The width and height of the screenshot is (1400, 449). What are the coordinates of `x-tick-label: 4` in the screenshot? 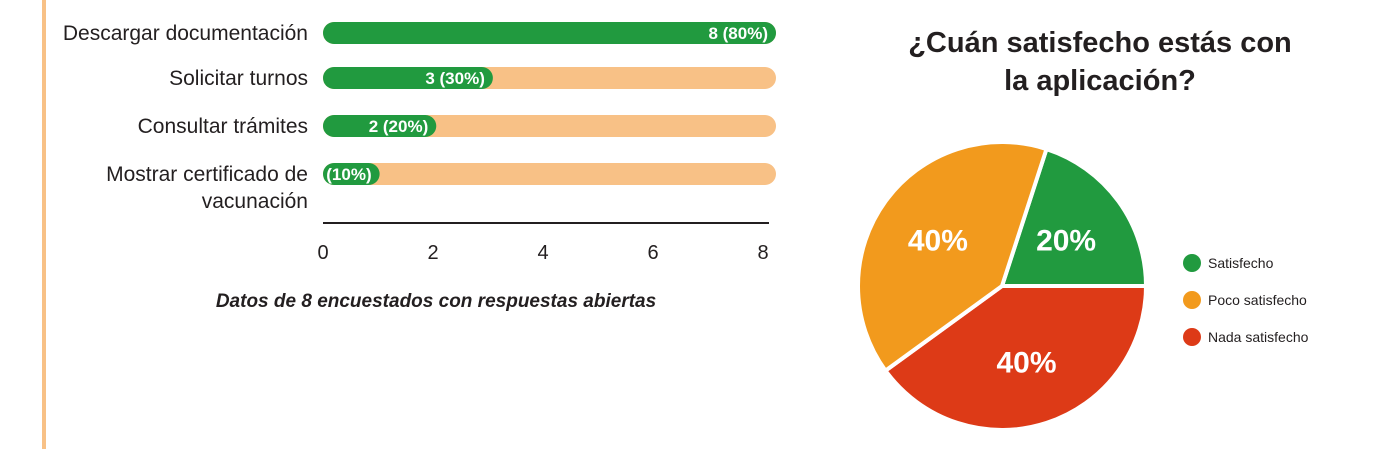 It's located at (542, 253).